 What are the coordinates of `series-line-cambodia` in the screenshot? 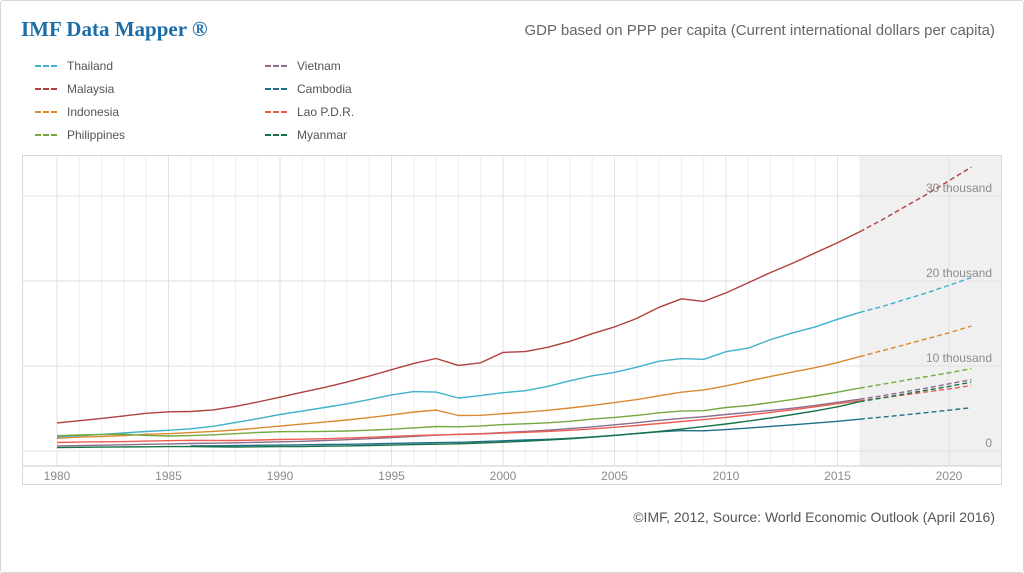 It's located at (525, 432).